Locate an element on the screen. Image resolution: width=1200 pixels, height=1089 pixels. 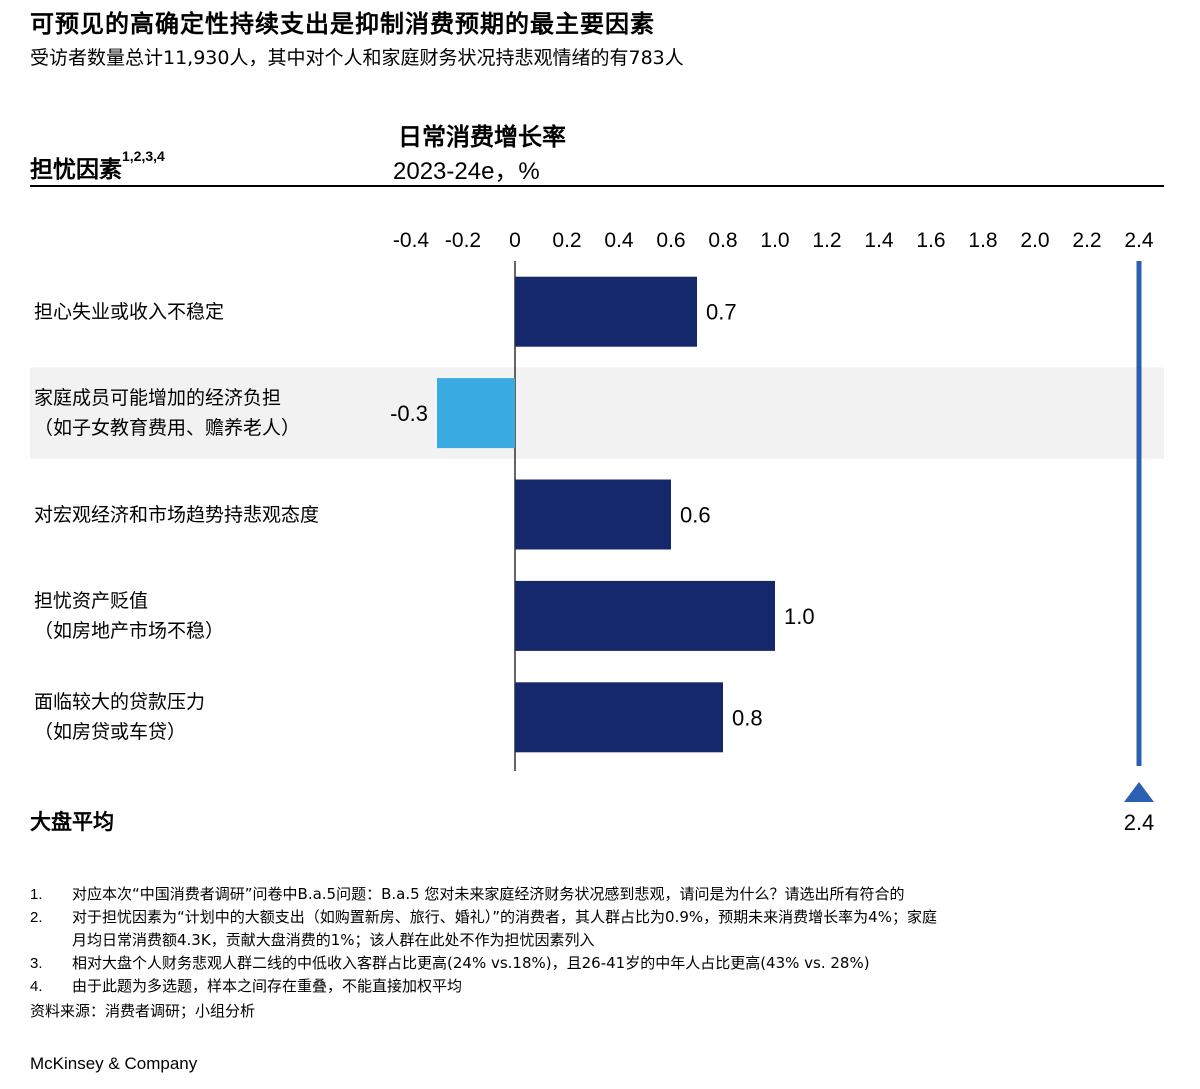
category-label: 面临较大的贷款压力 （如房贷或车贷） is located at coordinates (119, 717).